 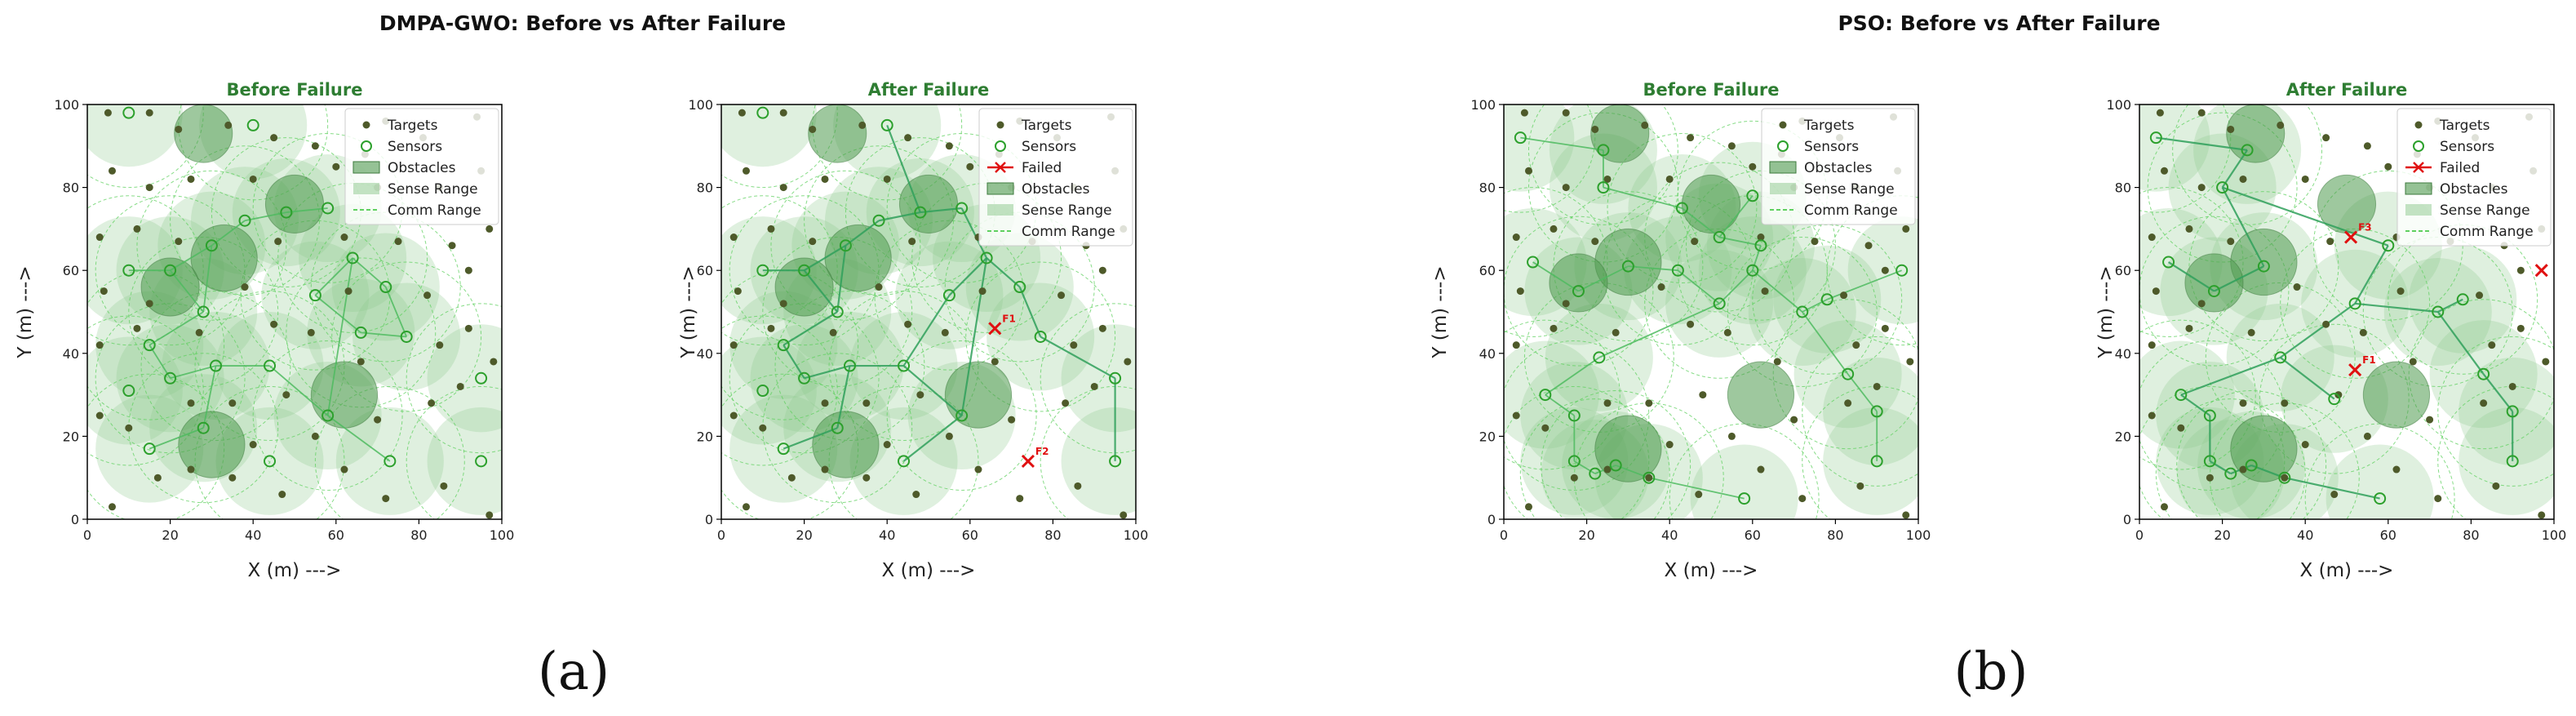 I want to click on legend-sensor-swatch, so click(x=366, y=146).